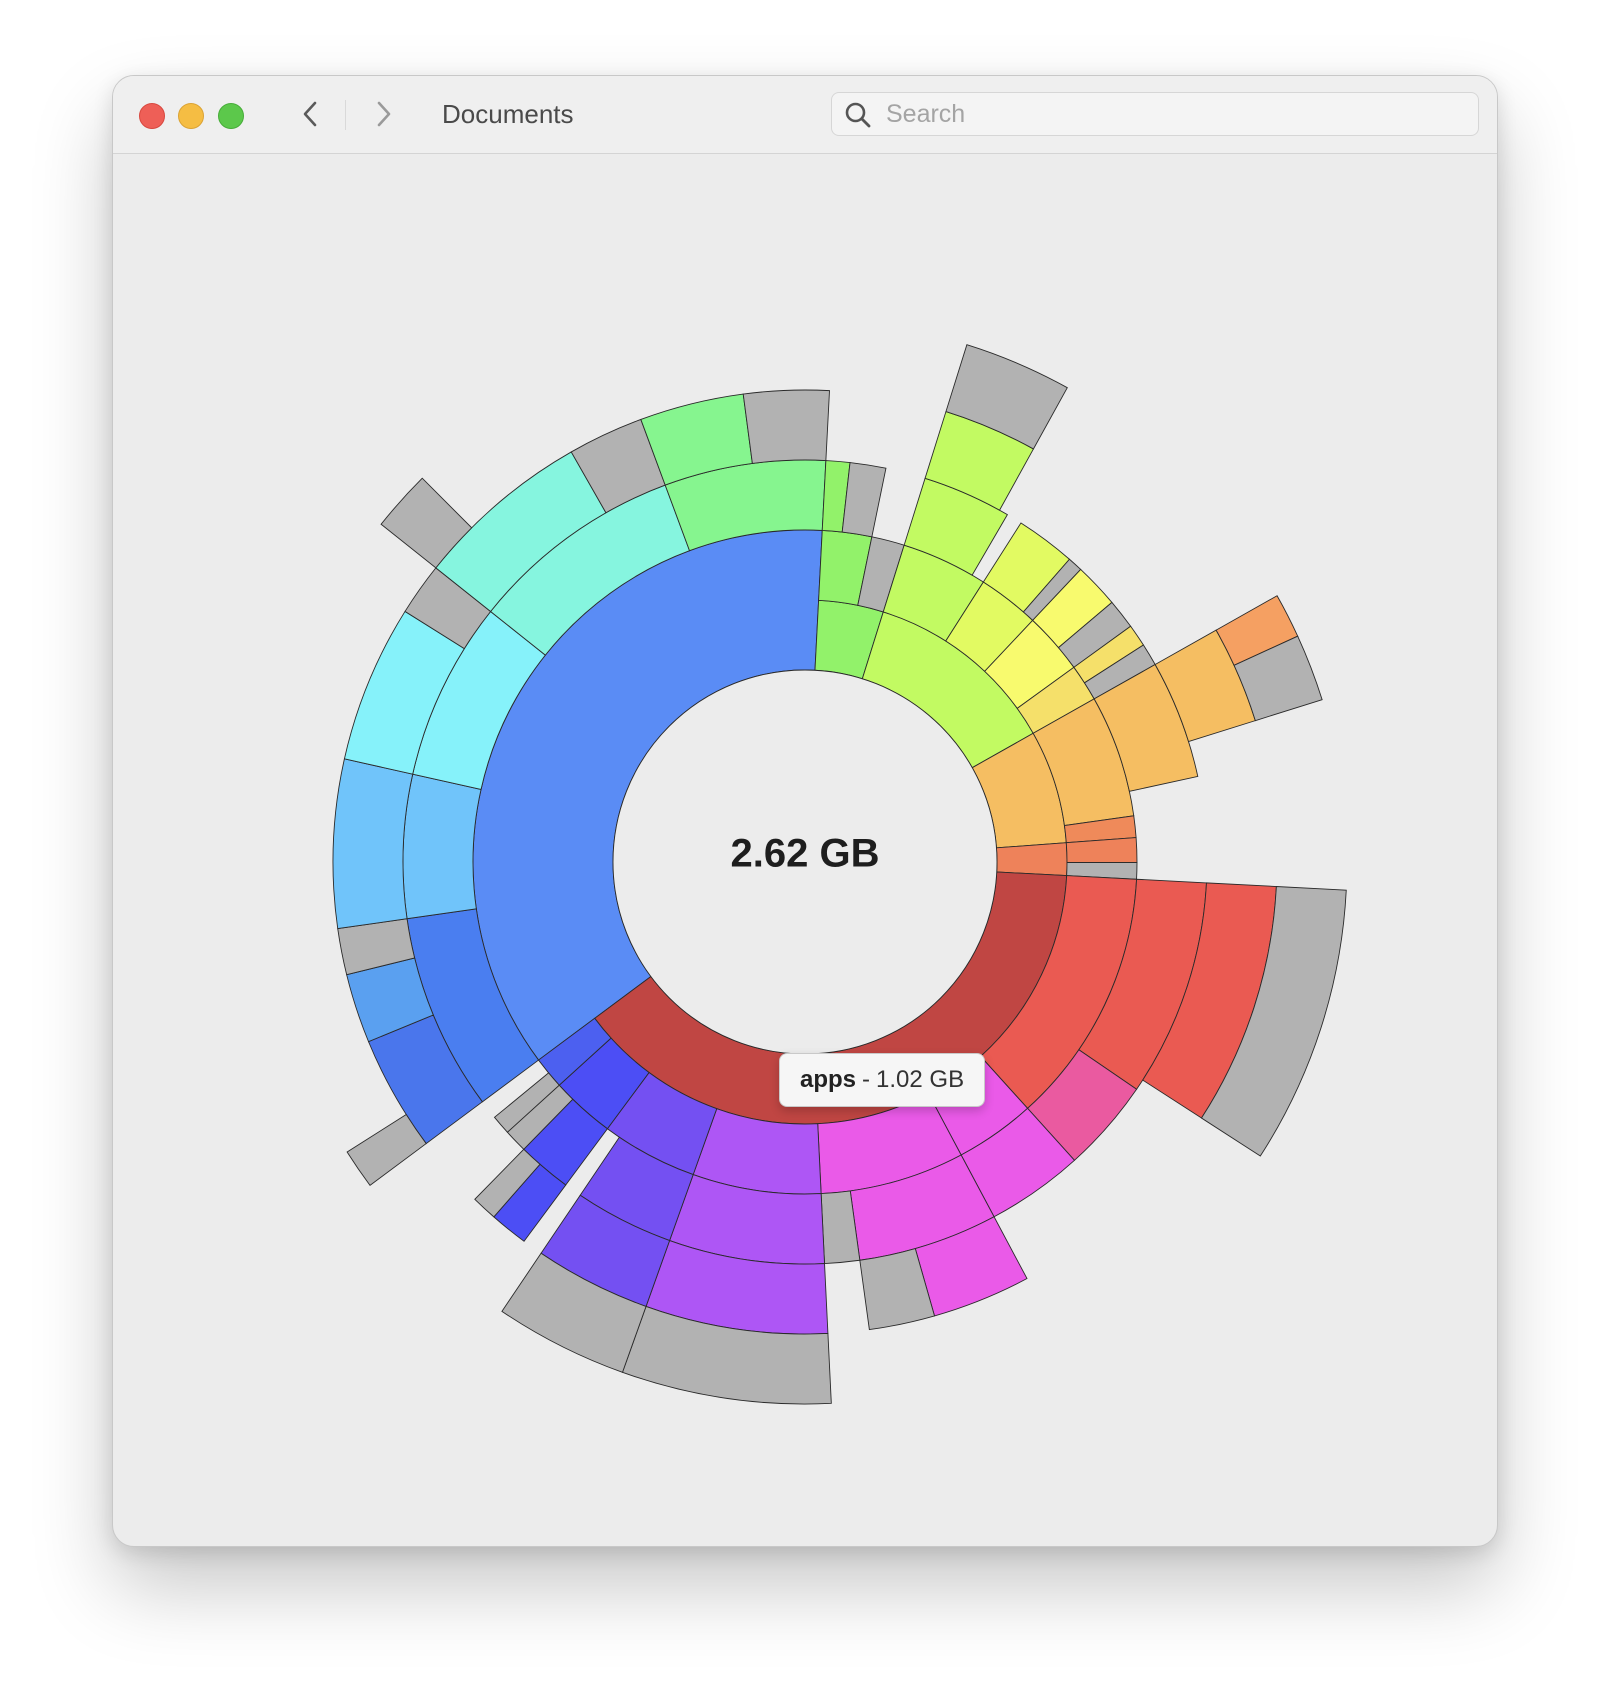 The height and width of the screenshot is (1694, 1608). I want to click on total-size-label: 2.62 GB, so click(805, 853).